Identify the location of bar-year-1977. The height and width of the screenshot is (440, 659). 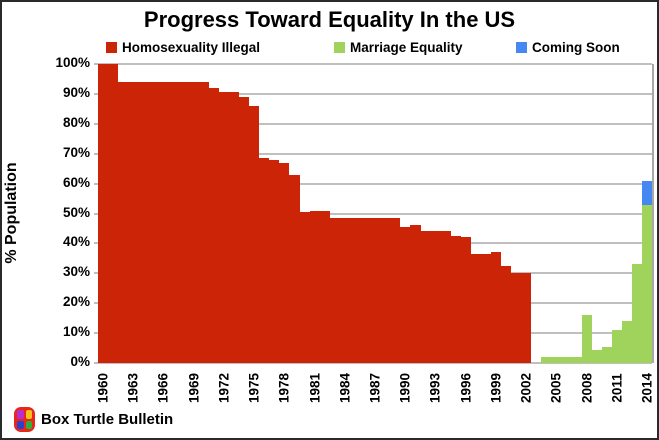
(274, 213).